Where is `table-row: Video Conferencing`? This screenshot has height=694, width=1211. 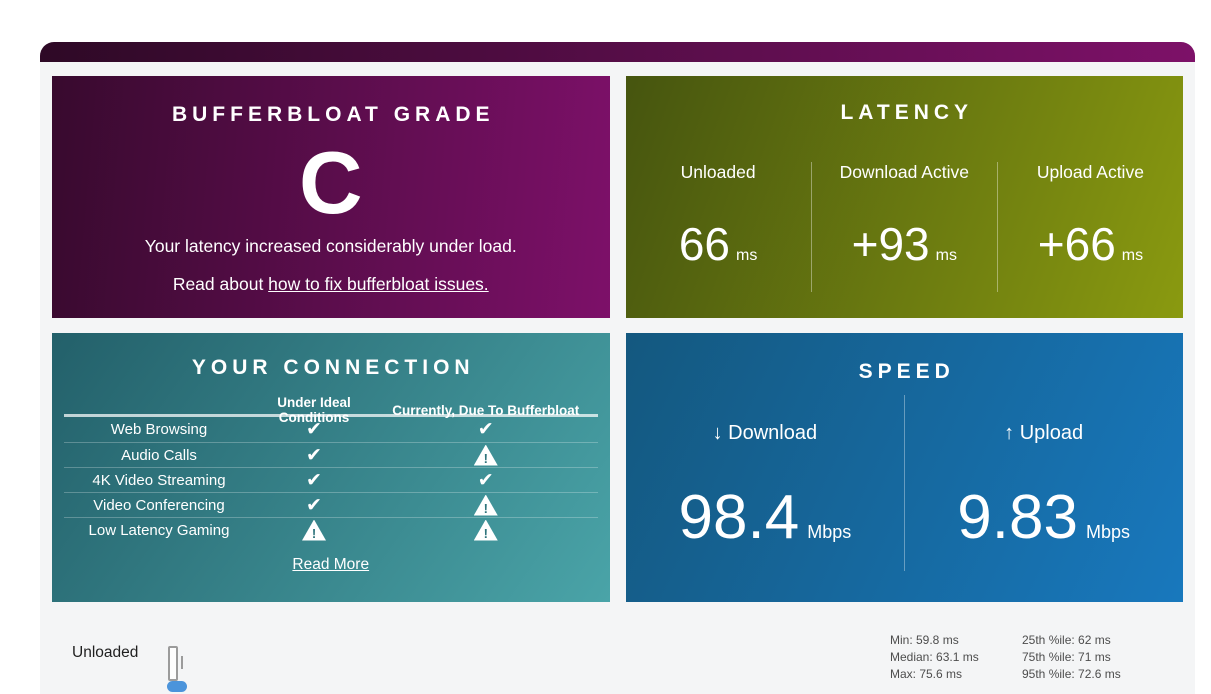
table-row: Video Conferencing is located at coordinates (331, 504).